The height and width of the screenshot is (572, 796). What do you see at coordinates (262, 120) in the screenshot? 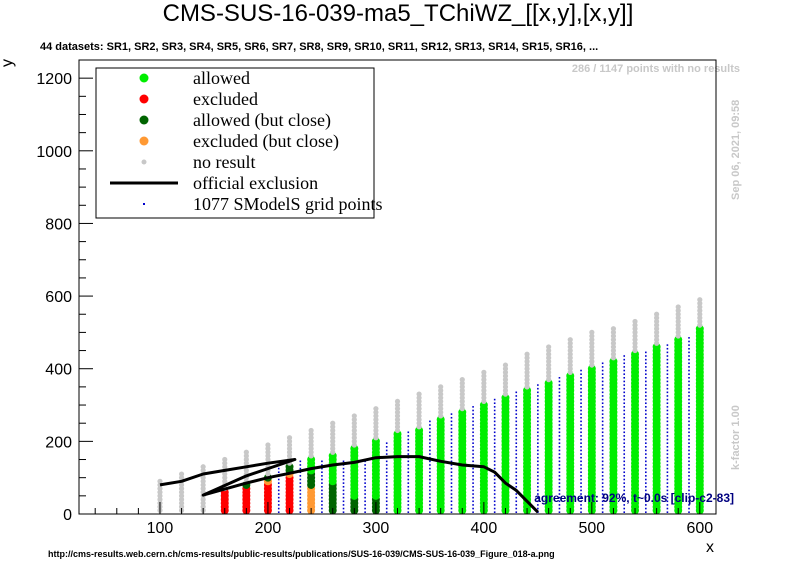
I see `legend-label: allowed (but close)` at bounding box center [262, 120].